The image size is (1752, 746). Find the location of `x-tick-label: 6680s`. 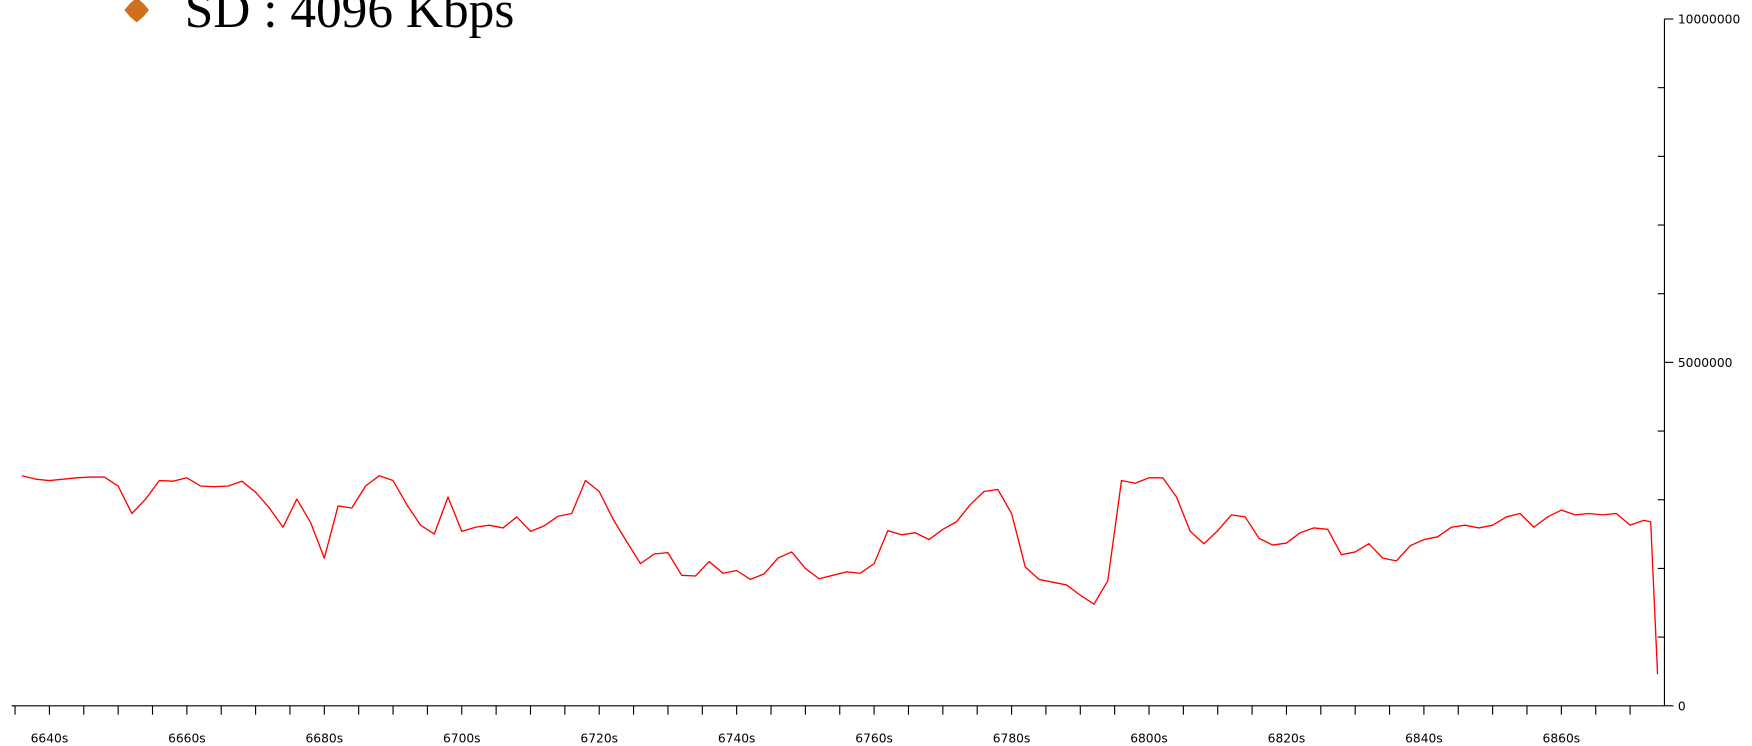

x-tick-label: 6680s is located at coordinates (325, 739).